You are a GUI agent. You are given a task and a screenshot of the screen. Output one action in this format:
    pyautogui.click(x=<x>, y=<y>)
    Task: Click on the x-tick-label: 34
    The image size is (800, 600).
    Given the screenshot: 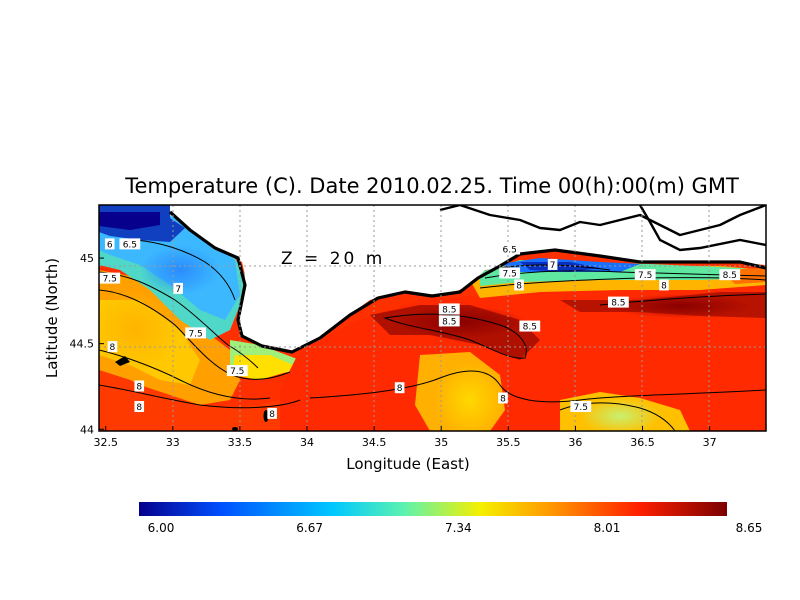 What is the action you would take?
    pyautogui.click(x=307, y=442)
    